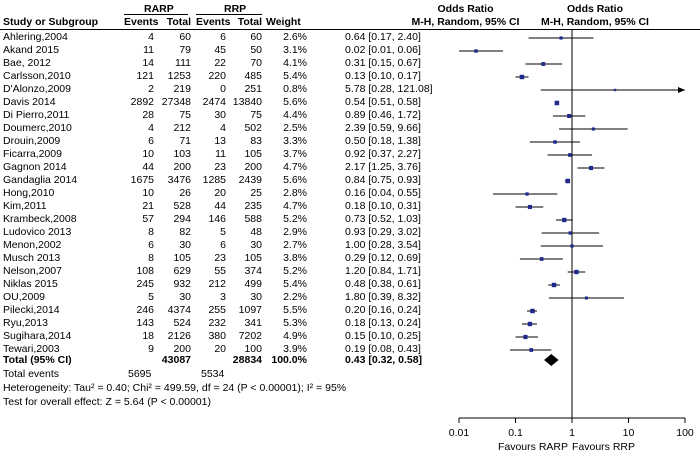 Image resolution: width=700 pixels, height=471 pixels. What do you see at coordinates (253, 76) in the screenshot?
I see `rrp-total: 485` at bounding box center [253, 76].